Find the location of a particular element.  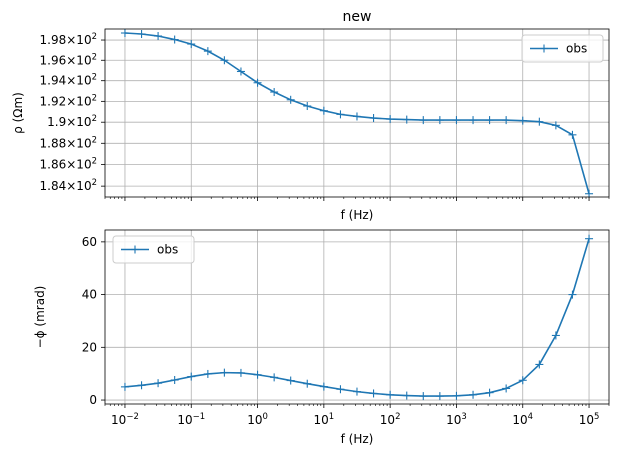

resistivity-y-tick-label: 1.94×102 is located at coordinates (68, 80).